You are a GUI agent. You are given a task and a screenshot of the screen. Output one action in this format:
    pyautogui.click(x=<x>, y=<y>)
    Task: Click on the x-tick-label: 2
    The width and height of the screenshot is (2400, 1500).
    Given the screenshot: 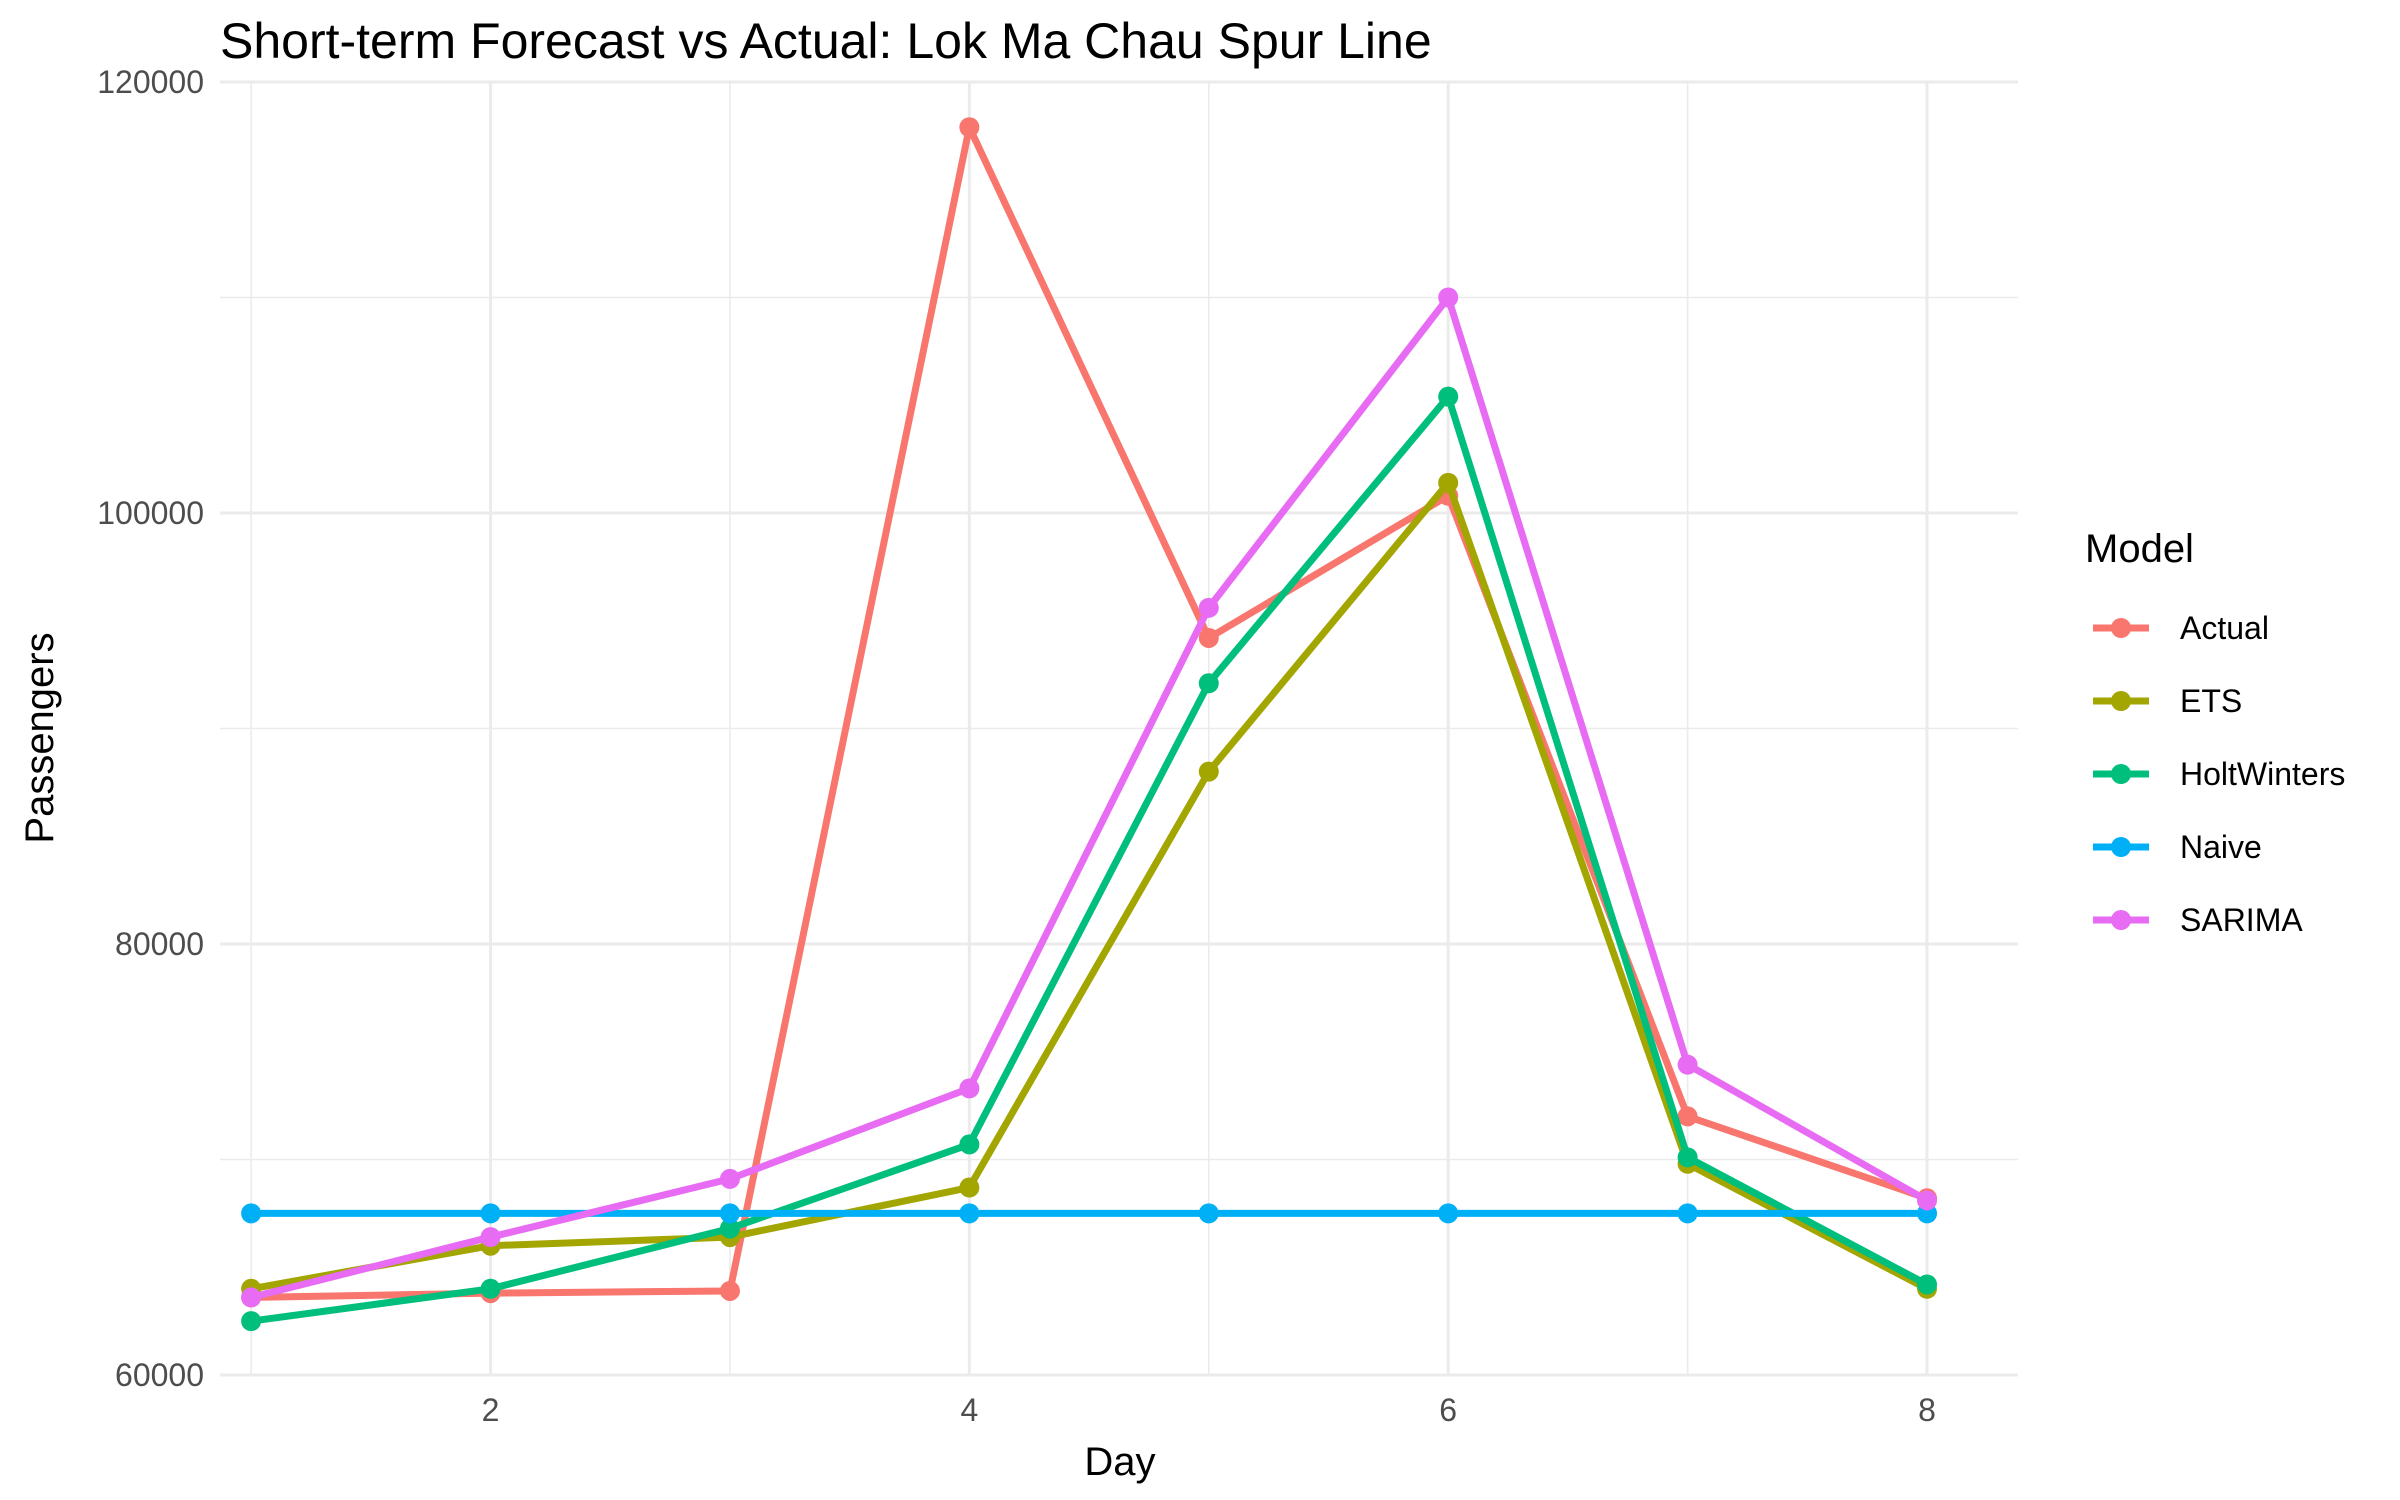 What is the action you would take?
    pyautogui.click(x=491, y=1410)
    